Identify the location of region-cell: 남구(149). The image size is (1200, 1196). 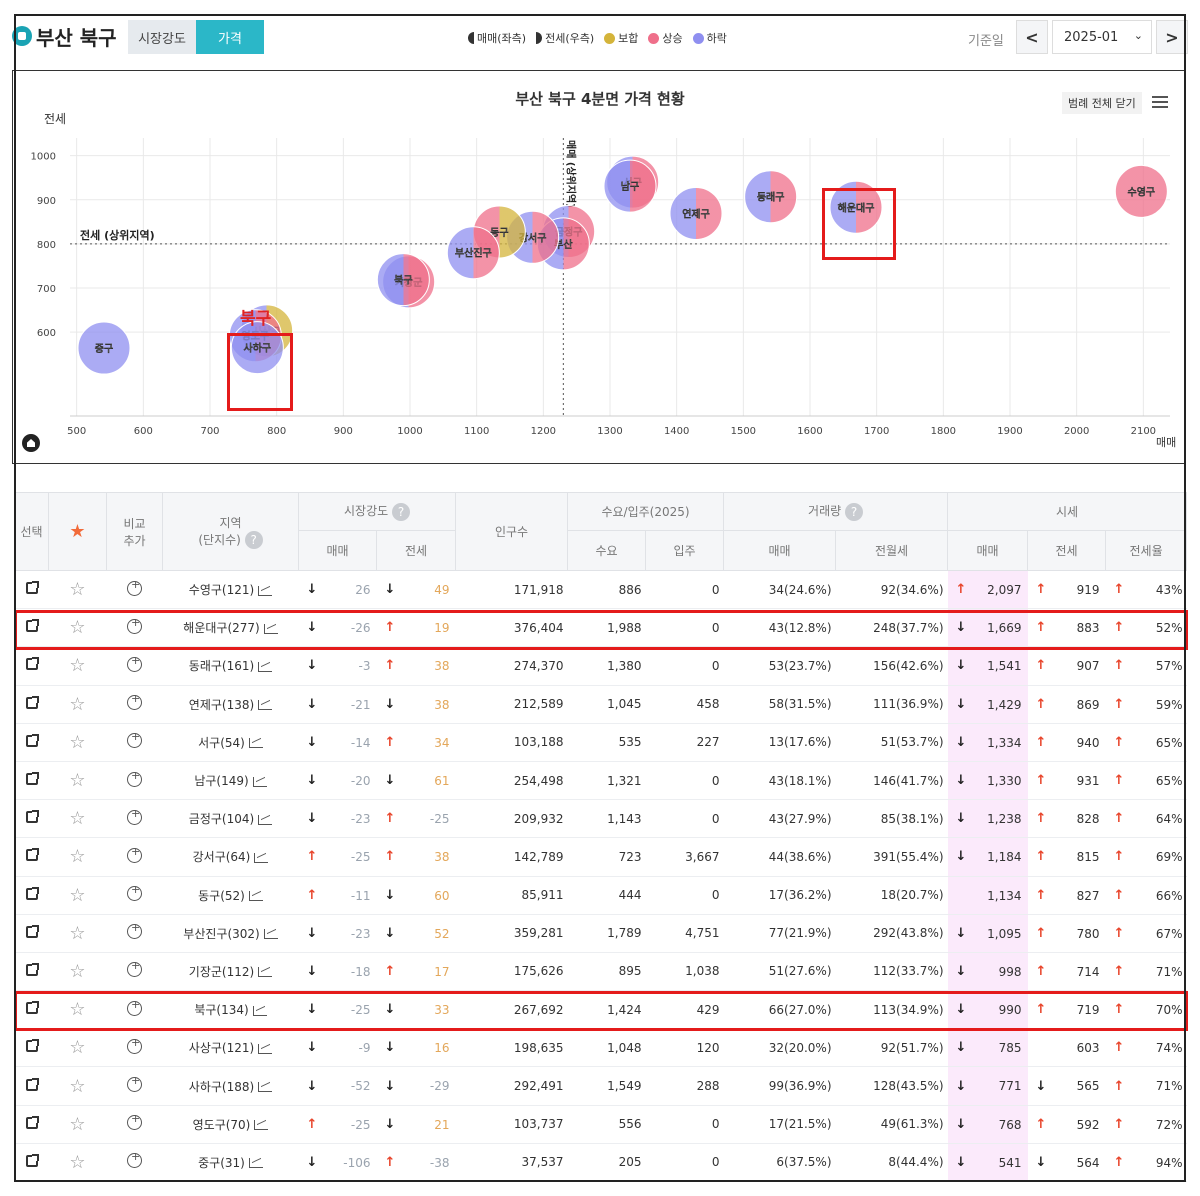
(230, 781).